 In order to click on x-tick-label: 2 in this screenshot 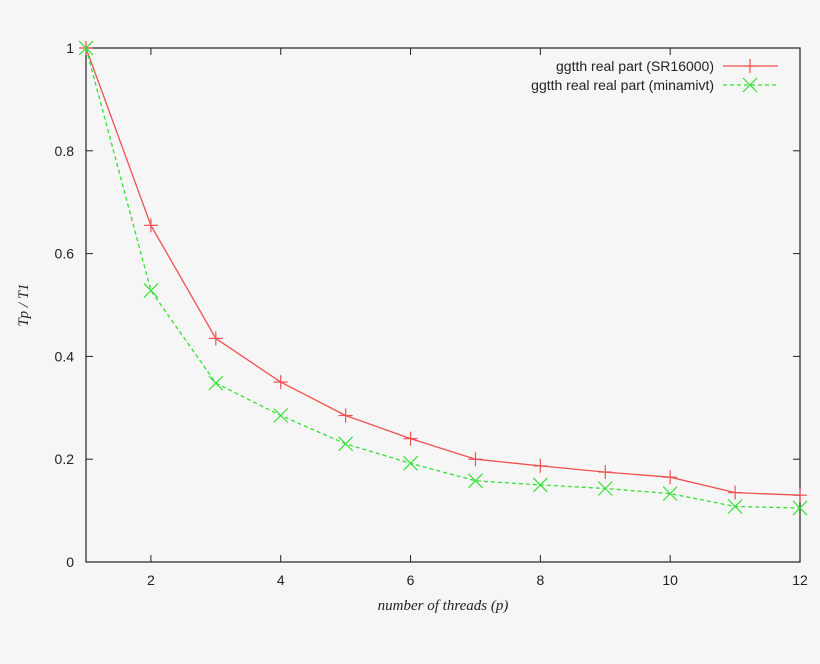, I will do `click(151, 580)`.